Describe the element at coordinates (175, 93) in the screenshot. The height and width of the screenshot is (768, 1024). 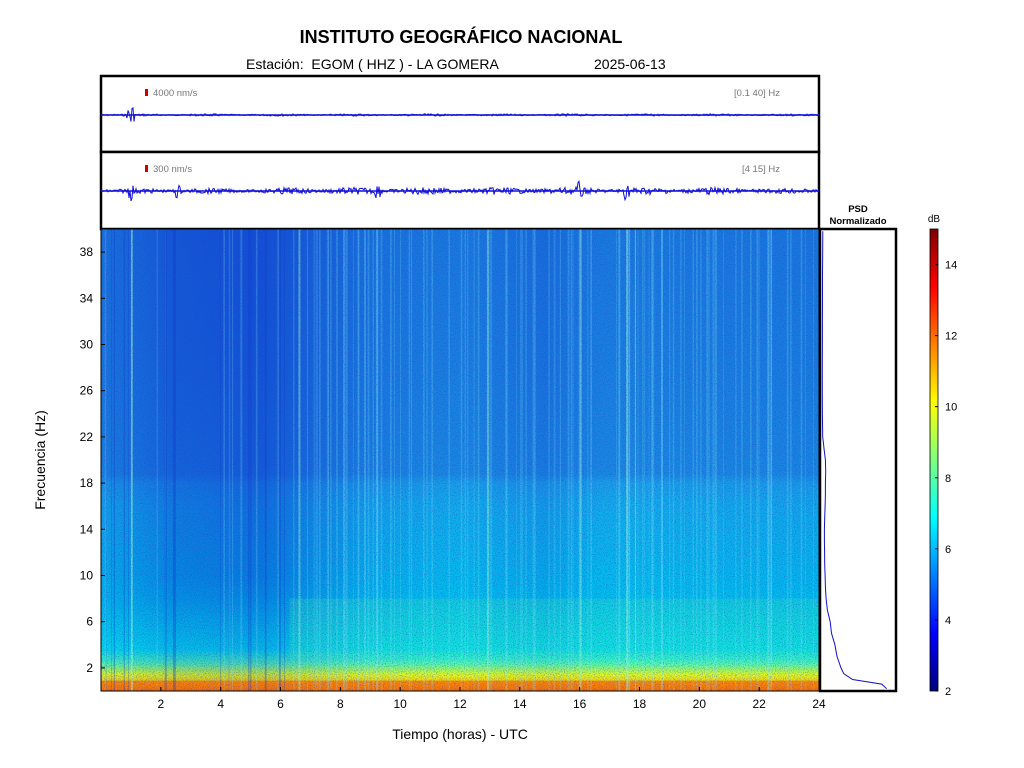
I see `trace-scale-label: 4000 nm/s` at that location.